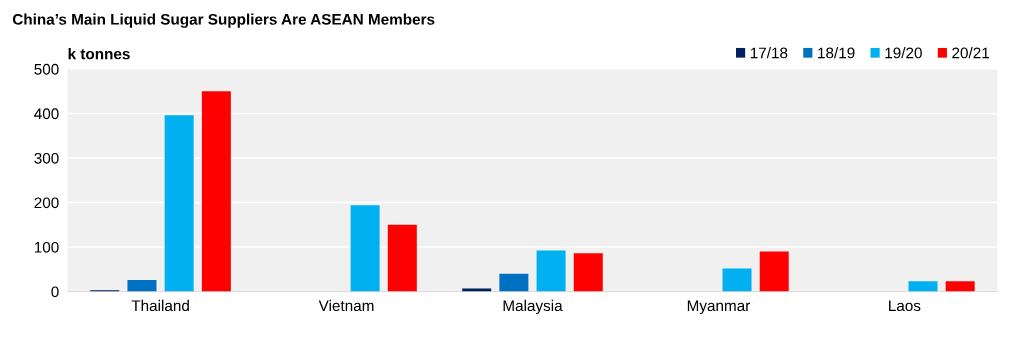 Image resolution: width=1024 pixels, height=345 pixels. What do you see at coordinates (769, 53) in the screenshot?
I see `legend-label: 17/18` at bounding box center [769, 53].